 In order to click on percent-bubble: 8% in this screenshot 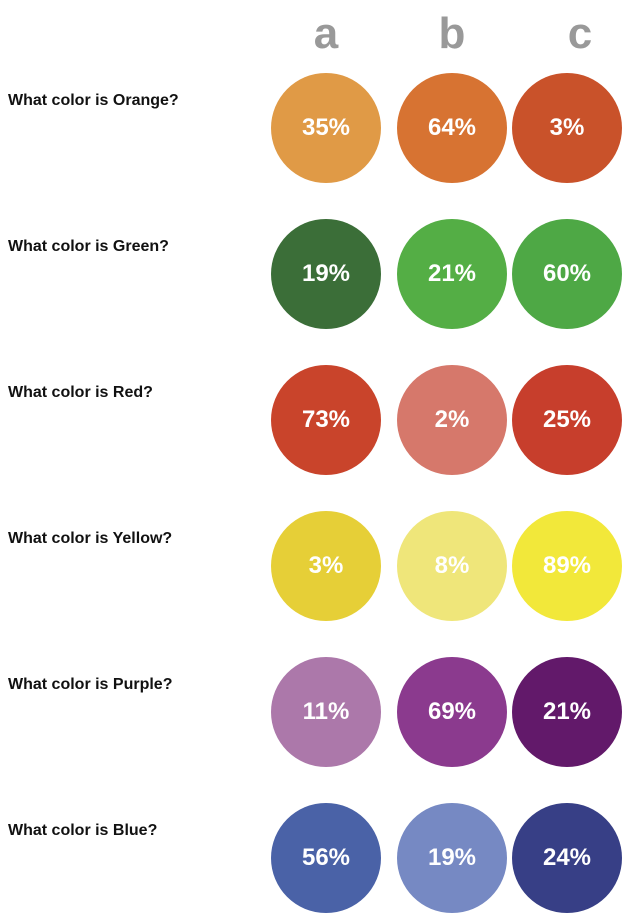, I will do `click(452, 566)`.